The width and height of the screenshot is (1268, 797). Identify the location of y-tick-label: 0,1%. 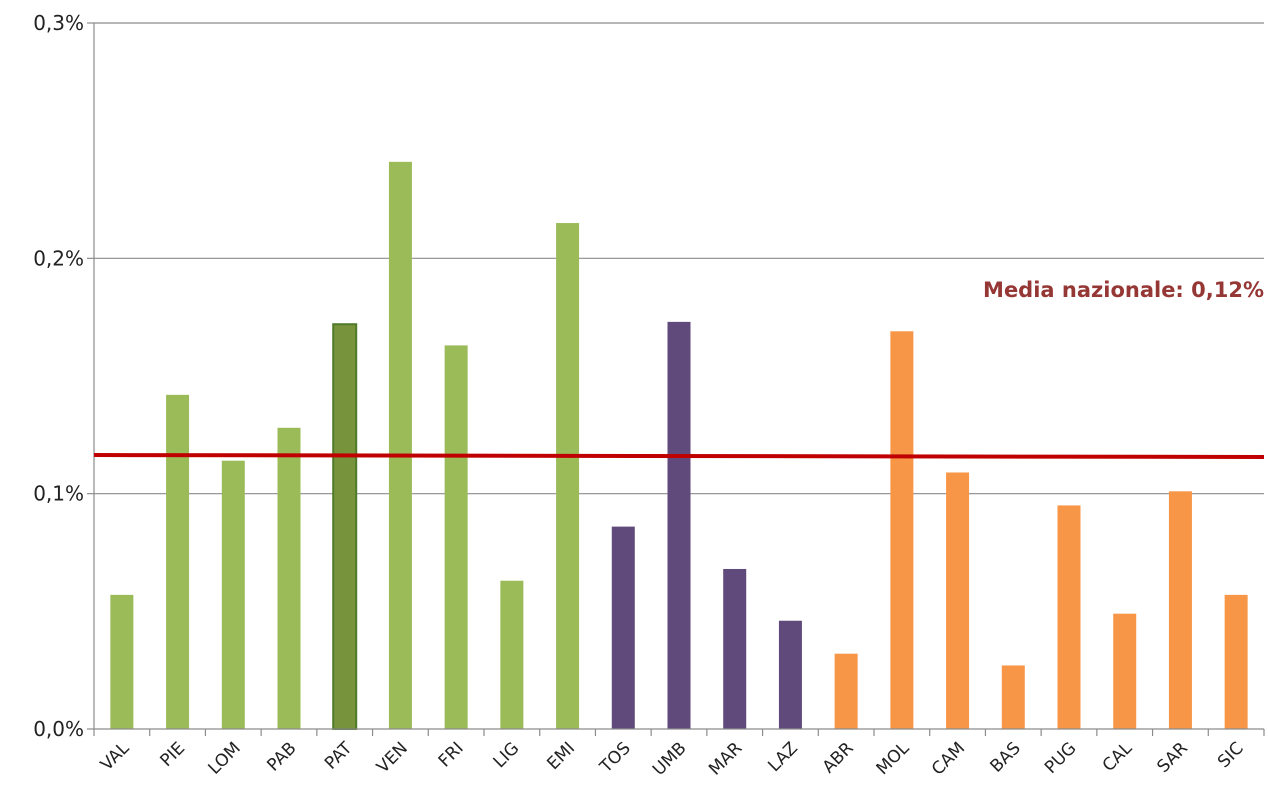
(58, 494).